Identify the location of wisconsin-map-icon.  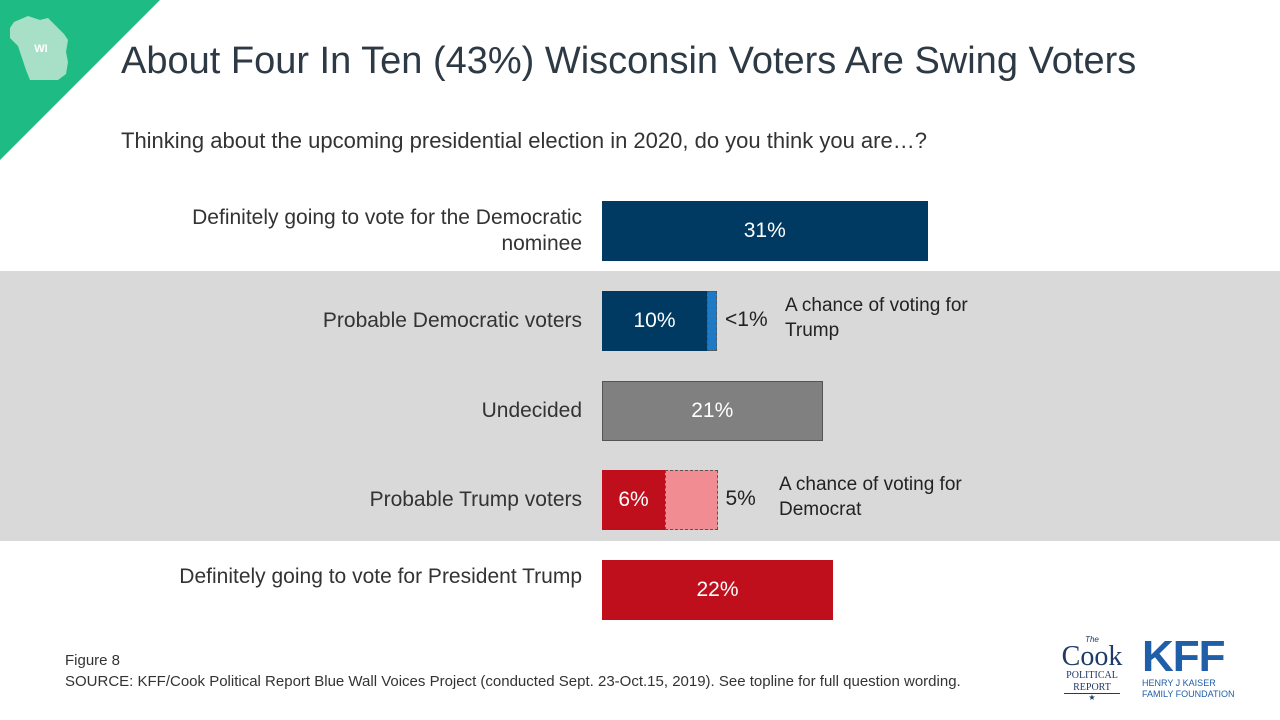
(39, 48).